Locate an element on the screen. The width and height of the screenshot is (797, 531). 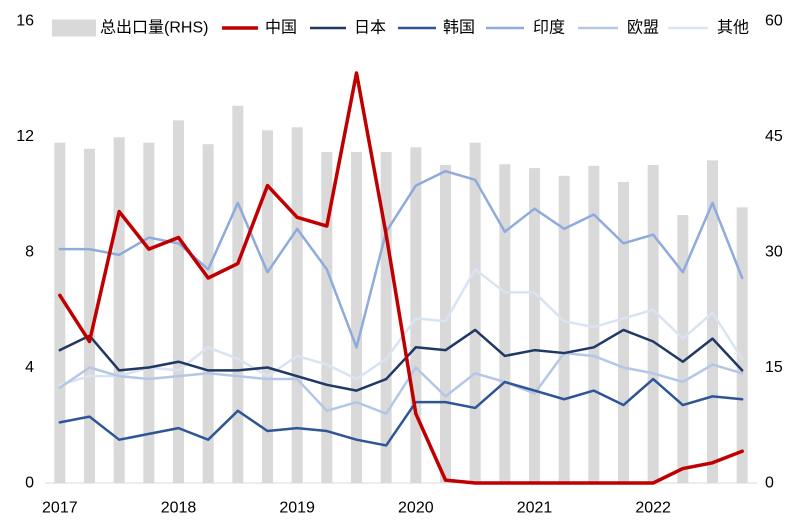
legend-label-7: 其他 is located at coordinates (733, 28).